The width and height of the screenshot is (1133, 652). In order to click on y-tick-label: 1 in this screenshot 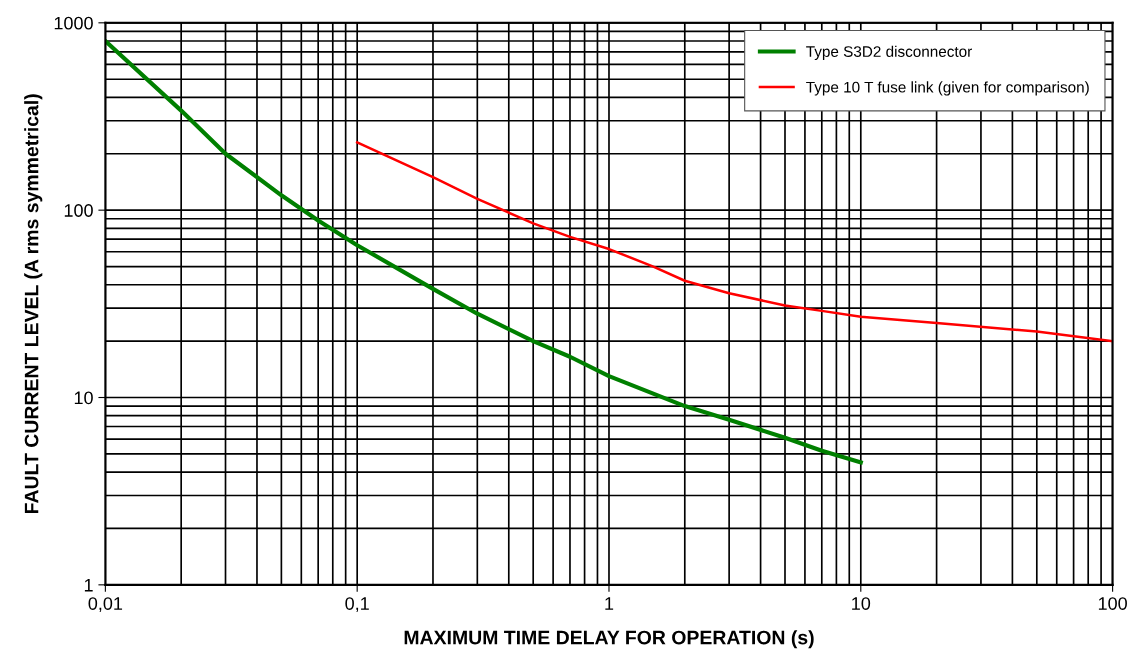, I will do `click(88, 585)`.